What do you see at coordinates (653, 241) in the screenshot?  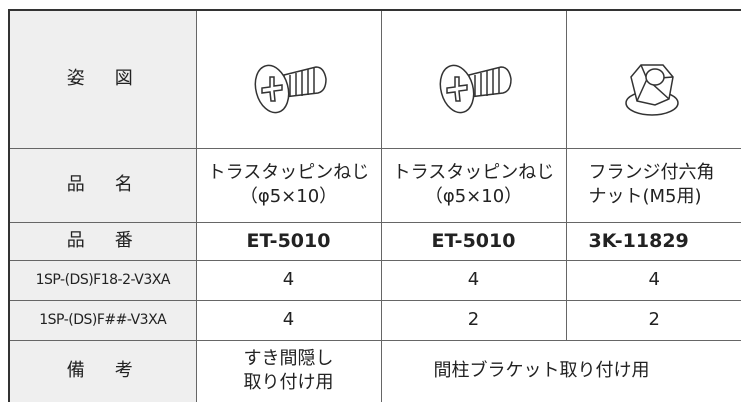 I see `cell: 3K-11829` at bounding box center [653, 241].